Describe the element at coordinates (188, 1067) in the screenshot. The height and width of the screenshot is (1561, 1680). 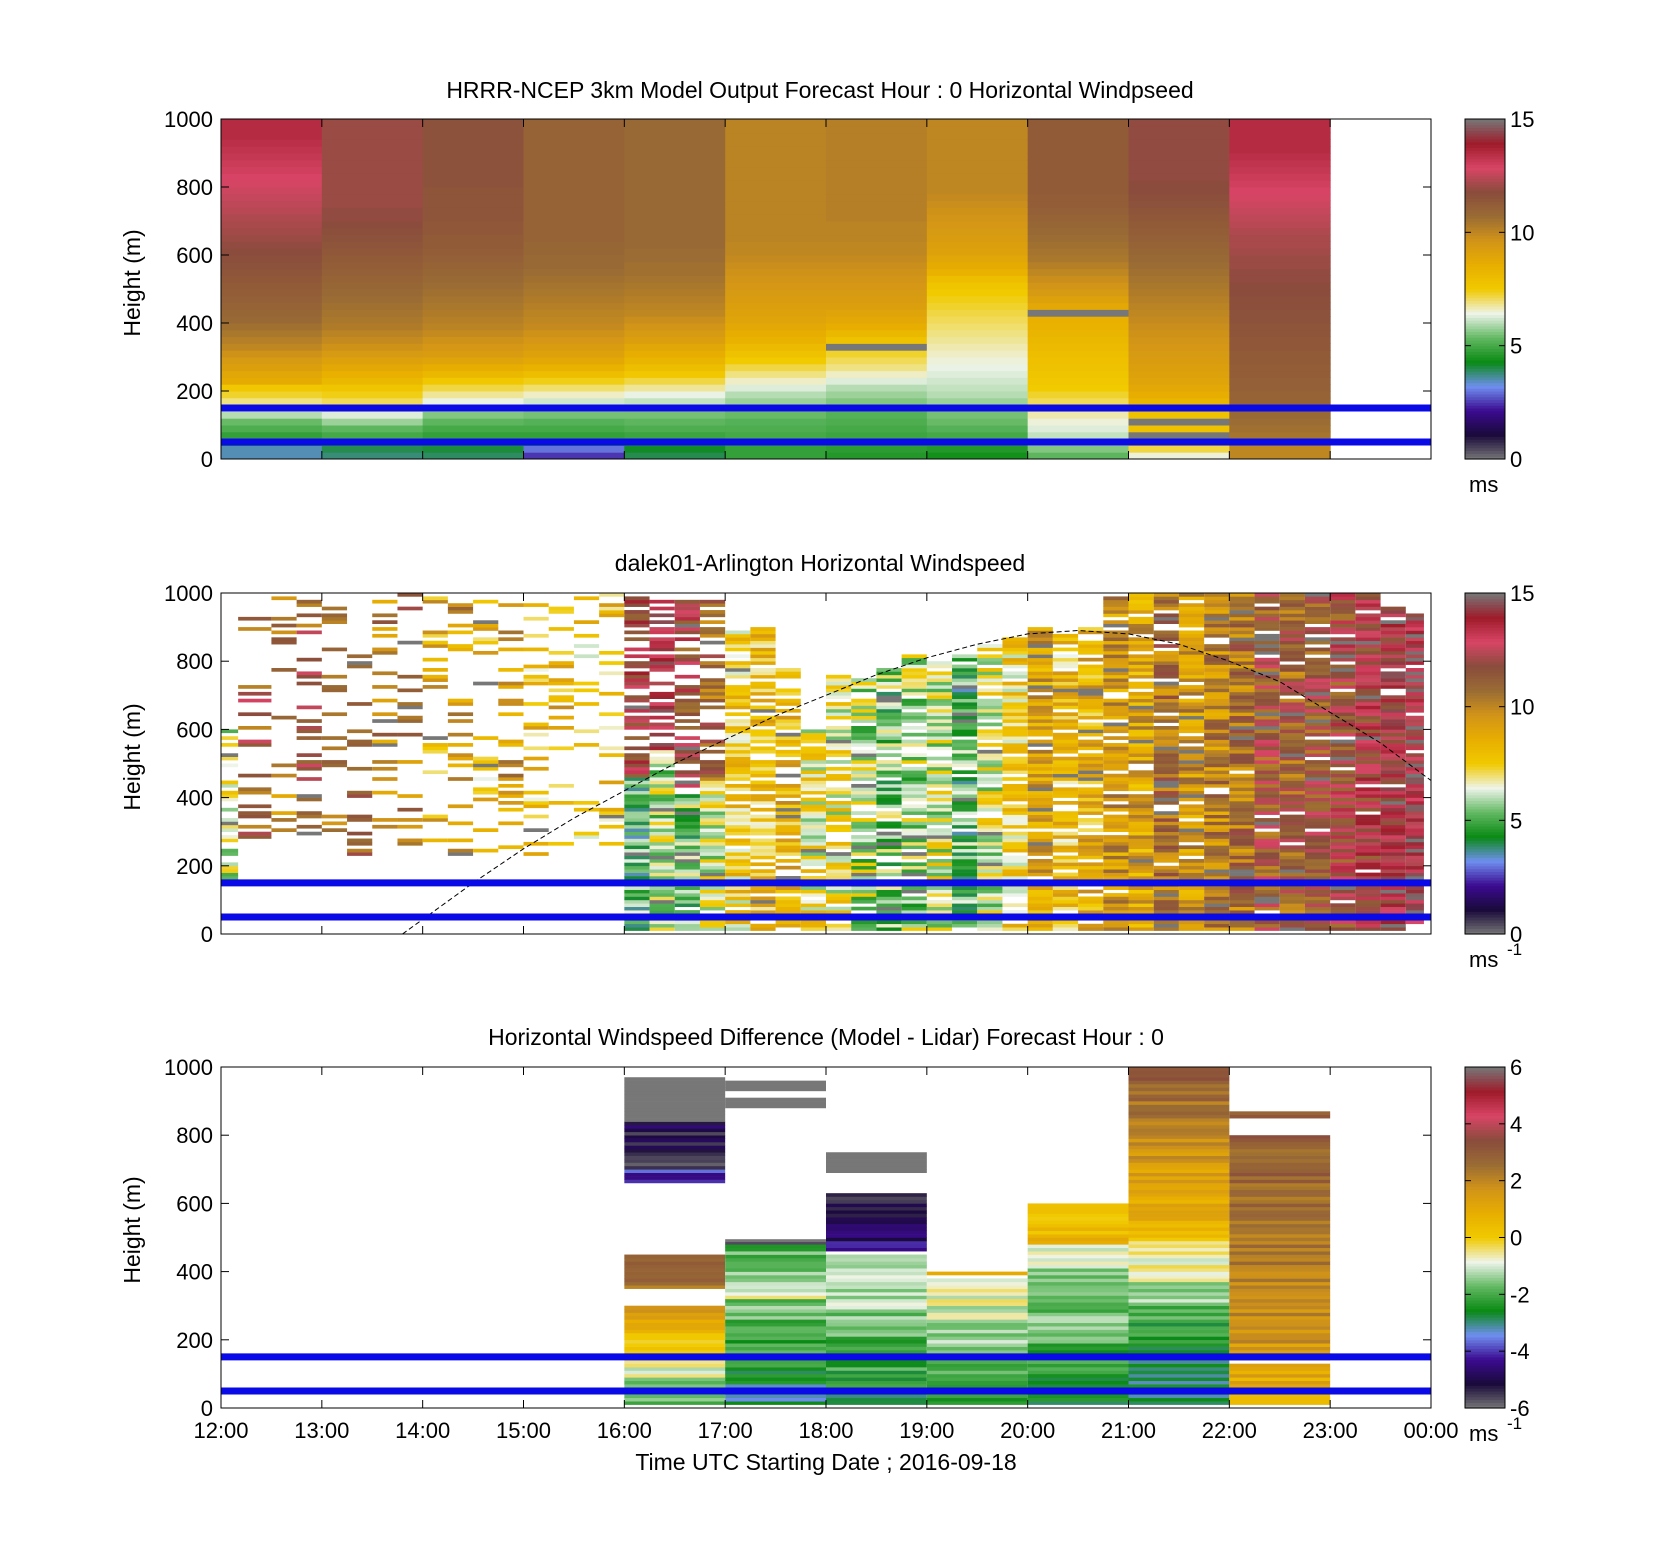
I see `y-tick-label: 1000` at that location.